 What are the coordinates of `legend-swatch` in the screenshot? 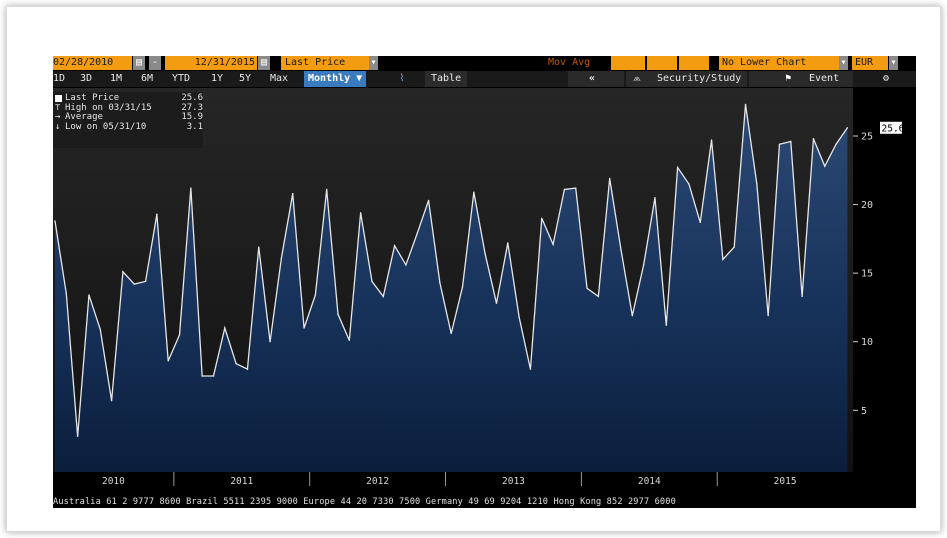 It's located at (58, 98).